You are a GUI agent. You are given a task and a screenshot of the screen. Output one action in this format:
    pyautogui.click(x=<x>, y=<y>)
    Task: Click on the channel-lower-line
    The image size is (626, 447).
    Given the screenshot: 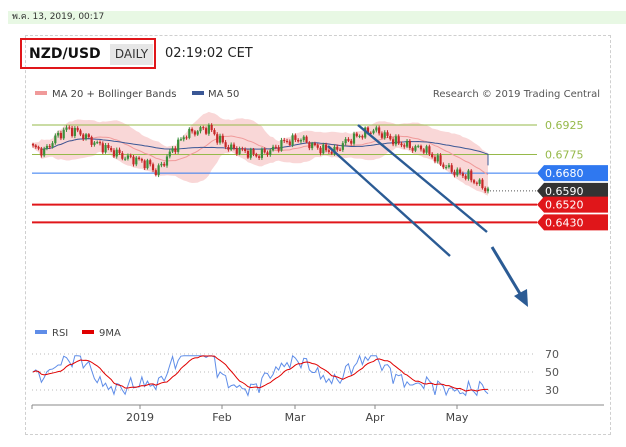 What is the action you would take?
    pyautogui.click(x=389, y=201)
    